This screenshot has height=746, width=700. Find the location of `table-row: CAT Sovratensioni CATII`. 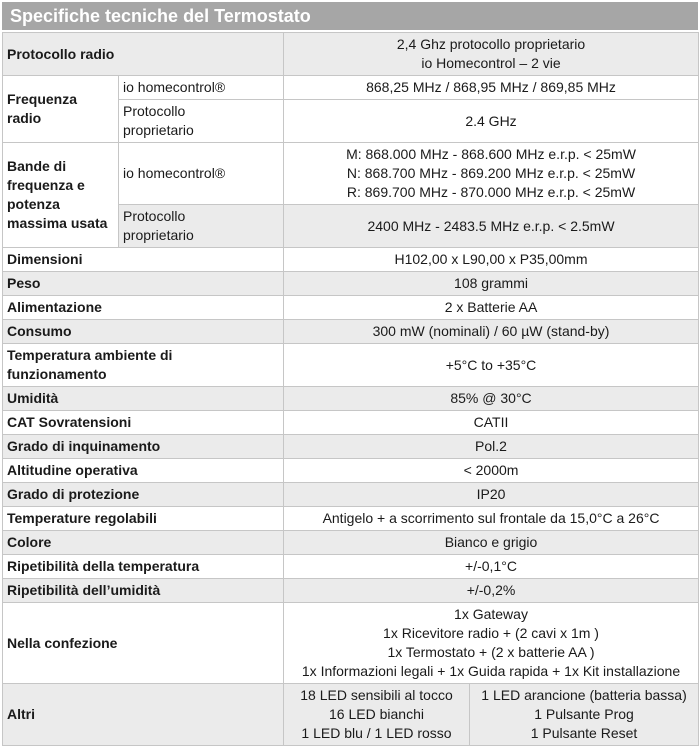

table-row: CAT Sovratensioni CATII is located at coordinates (351, 422).